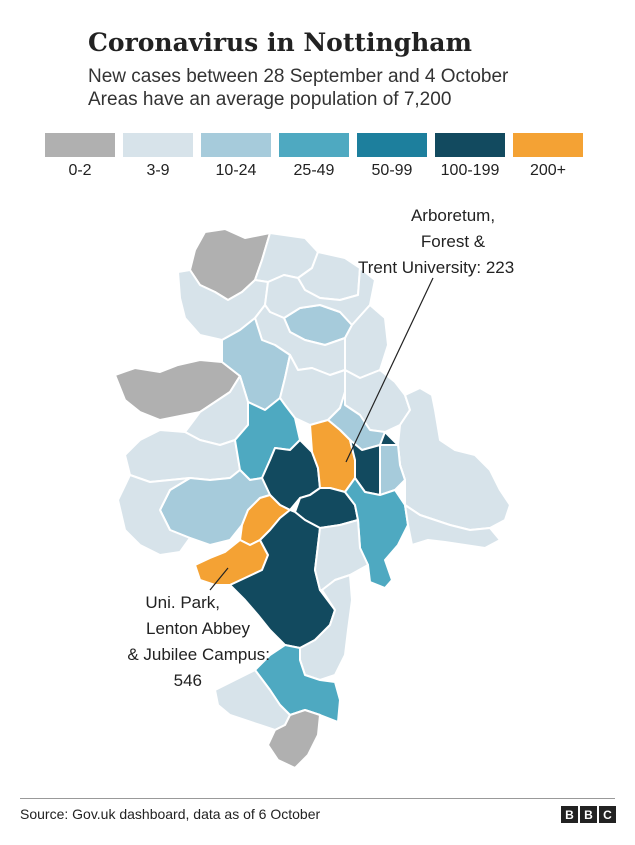  I want to click on footer-divider, so click(317, 798).